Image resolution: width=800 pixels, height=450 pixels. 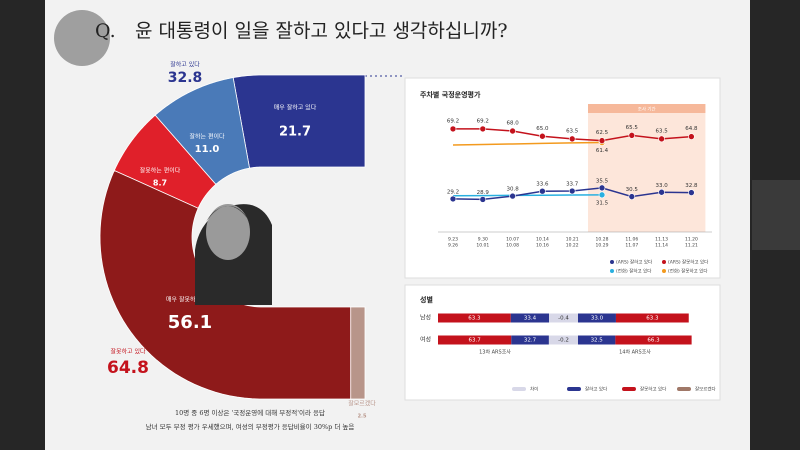 What do you see at coordinates (483, 193) in the screenshot?
I see `value-label: 28.9` at bounding box center [483, 193].